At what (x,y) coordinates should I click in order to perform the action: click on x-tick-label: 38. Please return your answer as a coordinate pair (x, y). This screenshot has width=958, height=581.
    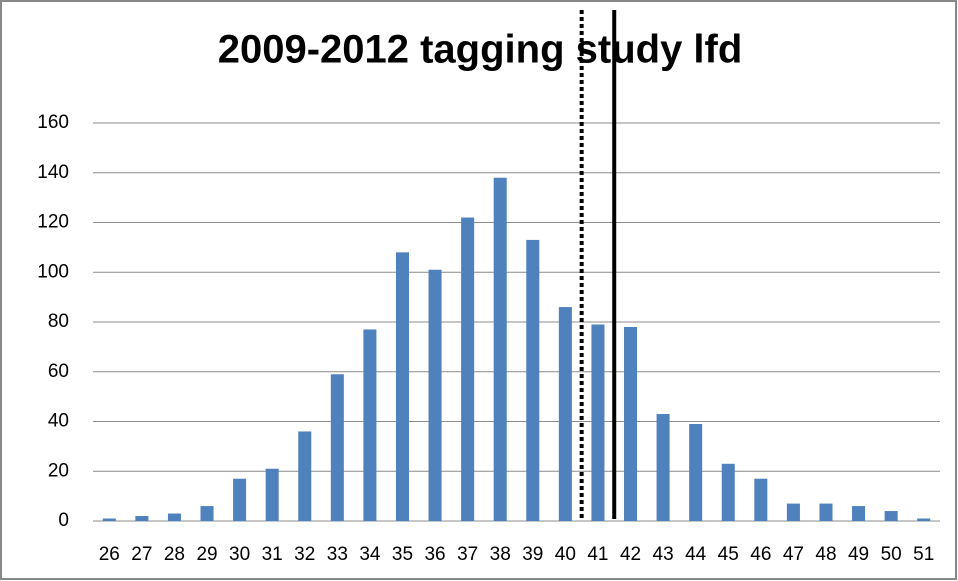
    Looking at the image, I should click on (500, 554).